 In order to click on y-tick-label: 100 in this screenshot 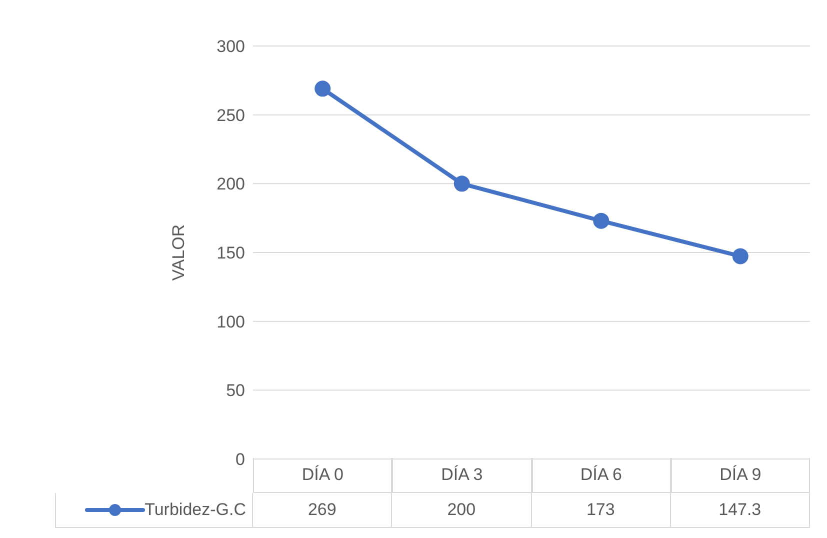, I will do `click(230, 322)`.